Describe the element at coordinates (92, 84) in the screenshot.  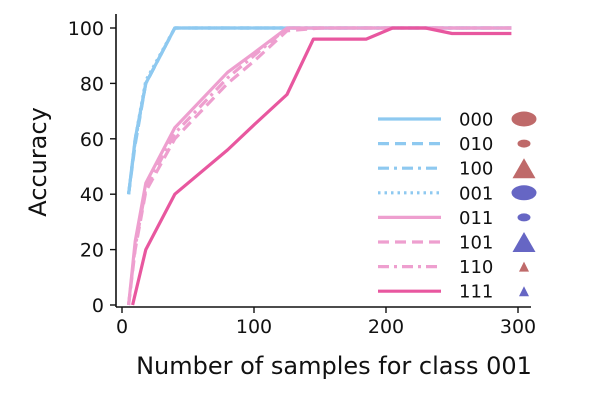
I see `y-tick-label: 80` at that location.